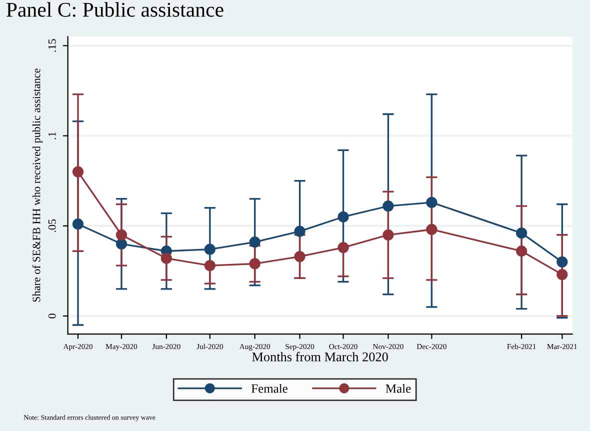 This screenshot has height=431, width=590. Describe the element at coordinates (320, 357) in the screenshot. I see `x-axis-title: Months from March 2020` at that location.